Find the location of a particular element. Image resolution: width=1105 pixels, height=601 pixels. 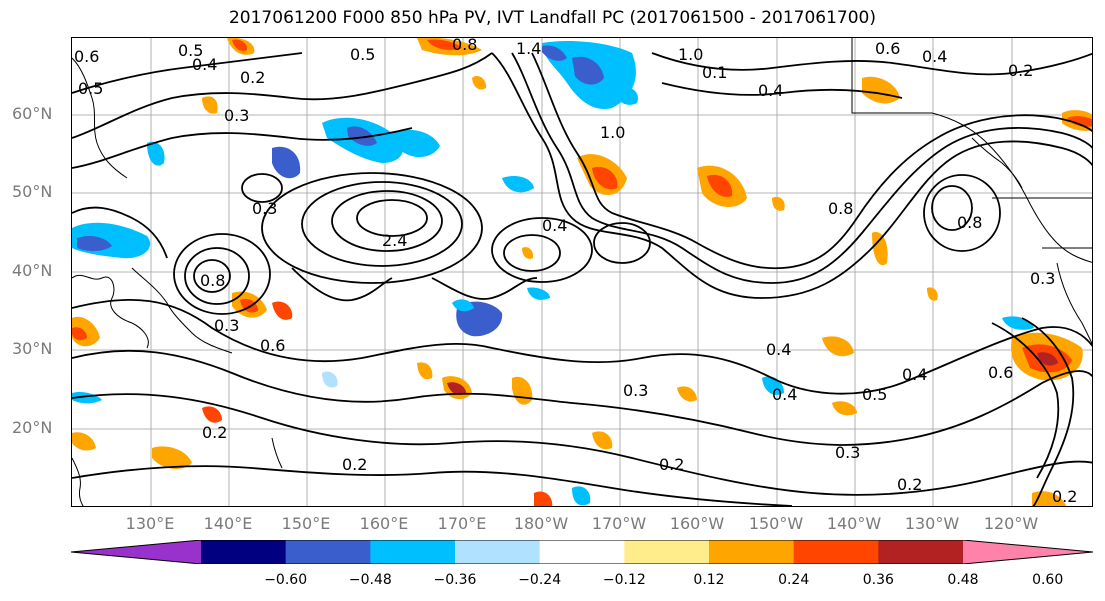

colorbar is located at coordinates (582, 552).